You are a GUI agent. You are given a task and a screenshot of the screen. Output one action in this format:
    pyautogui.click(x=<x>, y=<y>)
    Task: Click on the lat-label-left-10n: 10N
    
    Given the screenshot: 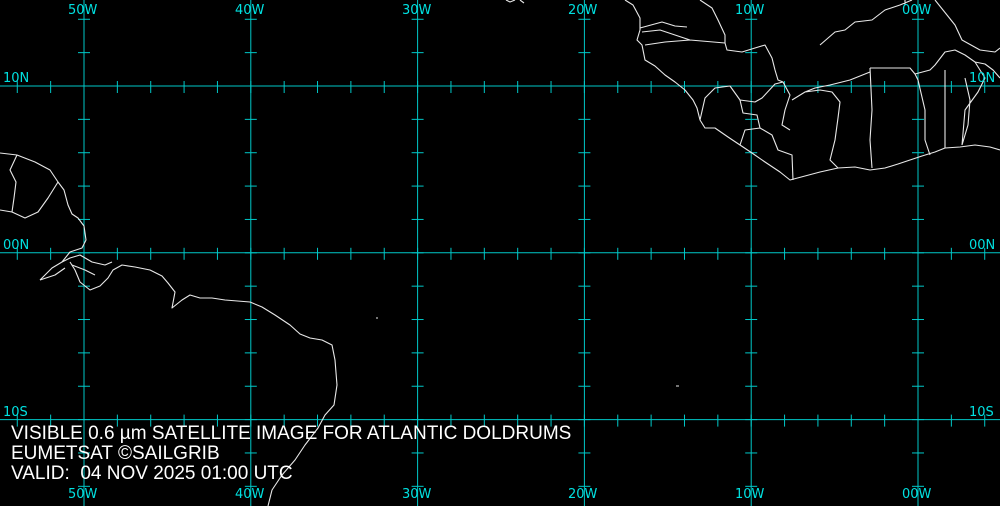 What is the action you would take?
    pyautogui.click(x=16, y=78)
    